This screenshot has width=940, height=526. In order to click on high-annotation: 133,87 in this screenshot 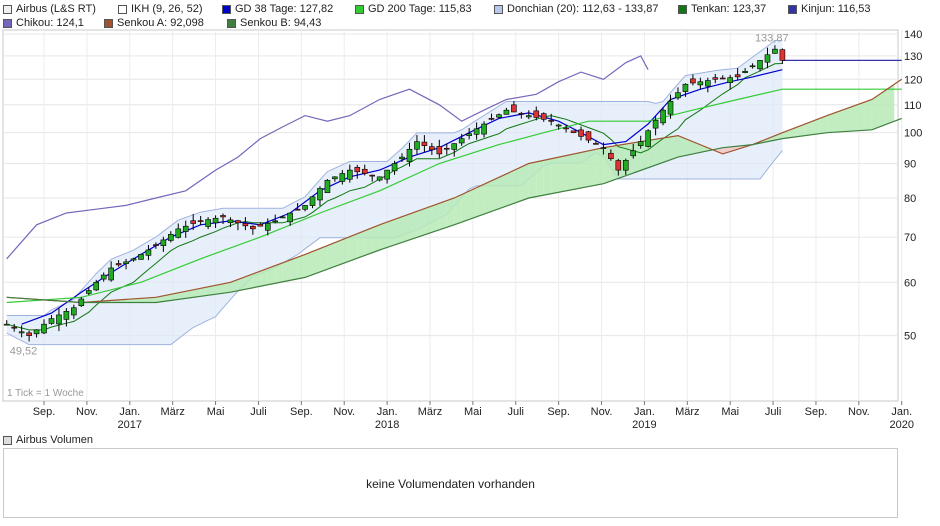, I will do `click(772, 38)`.